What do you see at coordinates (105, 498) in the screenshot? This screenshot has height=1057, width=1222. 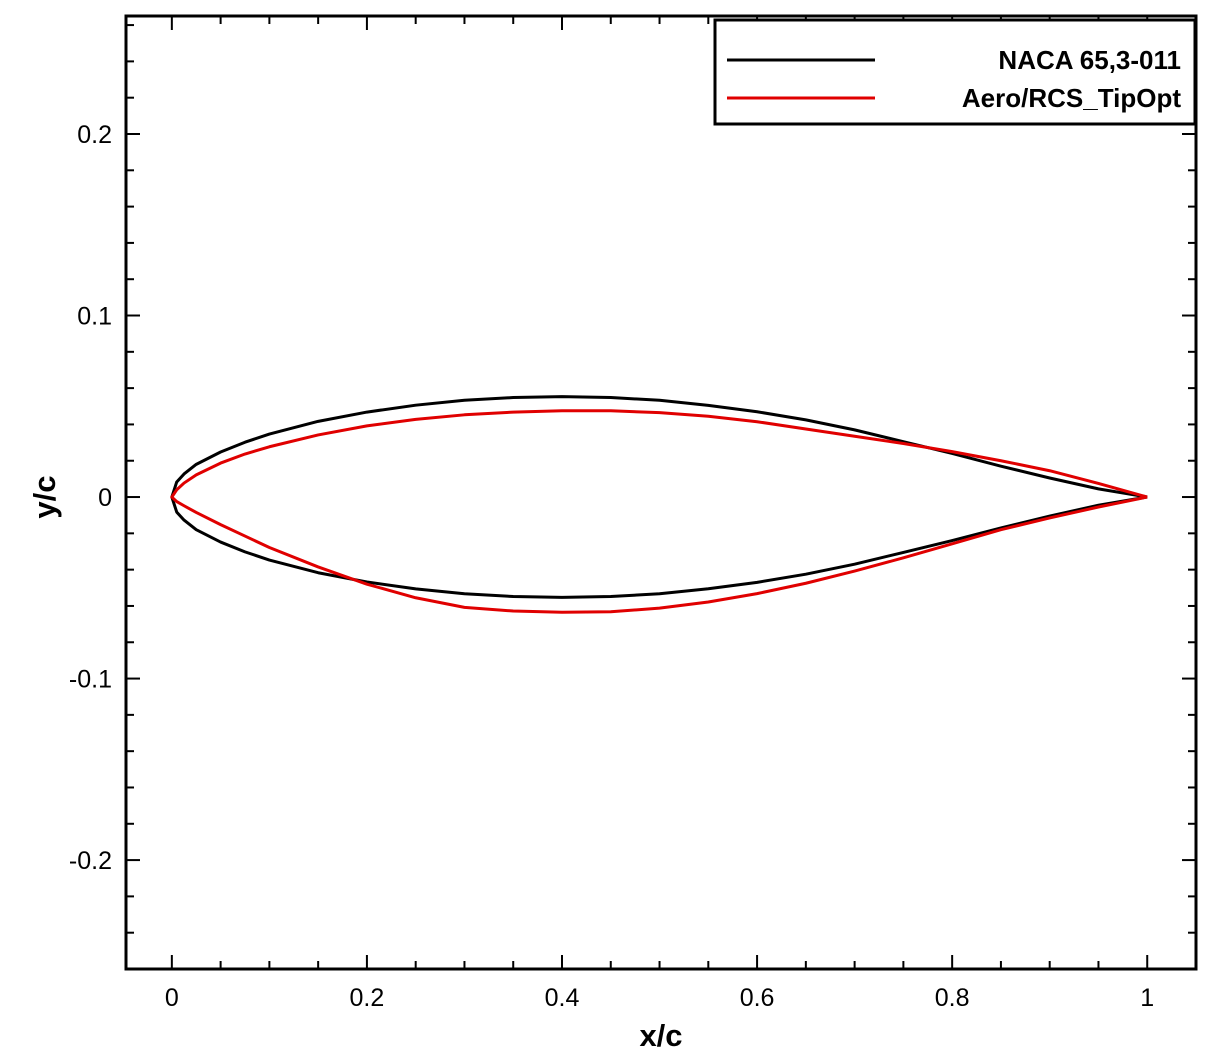 I see `y-tick-label: 0` at bounding box center [105, 498].